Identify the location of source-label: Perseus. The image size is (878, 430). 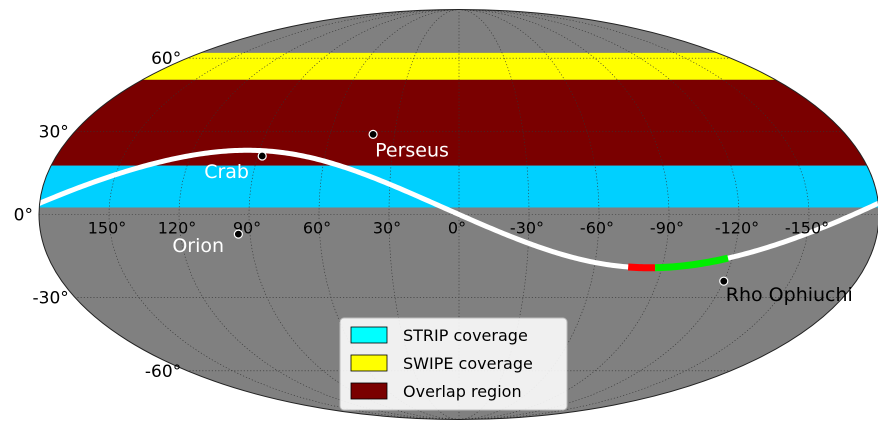
(412, 150).